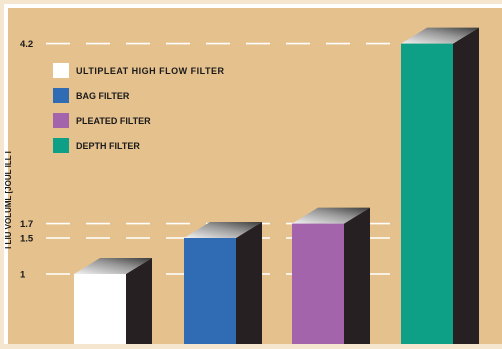  Describe the element at coordinates (103, 96) in the screenshot. I see `legend-label: BAG FILTER` at that location.